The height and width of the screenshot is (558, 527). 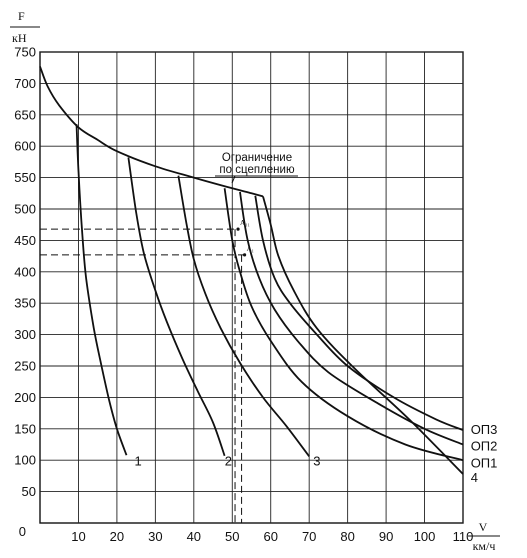 What do you see at coordinates (25, 366) in the screenshot?
I see `y-tick-label: 250` at bounding box center [25, 366].